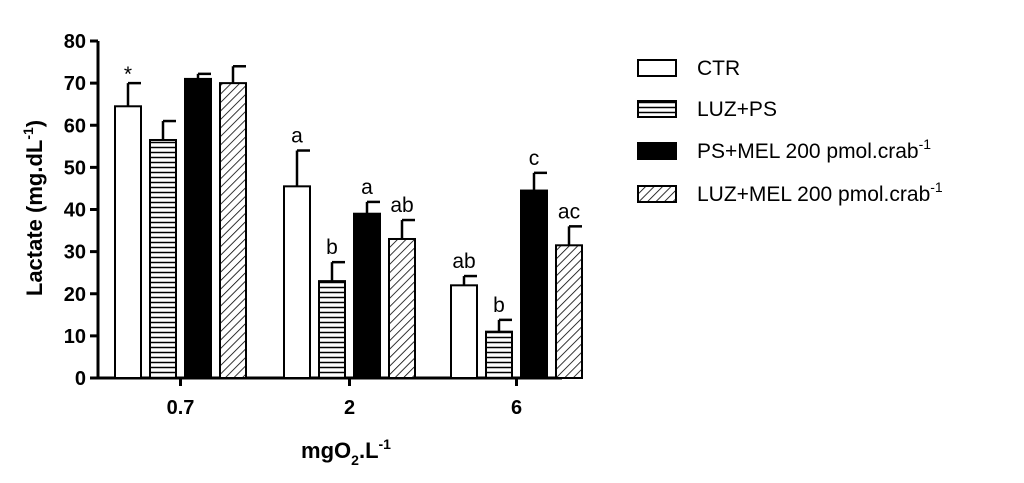  I want to click on y-tick-label: 20, so click(75, 295).